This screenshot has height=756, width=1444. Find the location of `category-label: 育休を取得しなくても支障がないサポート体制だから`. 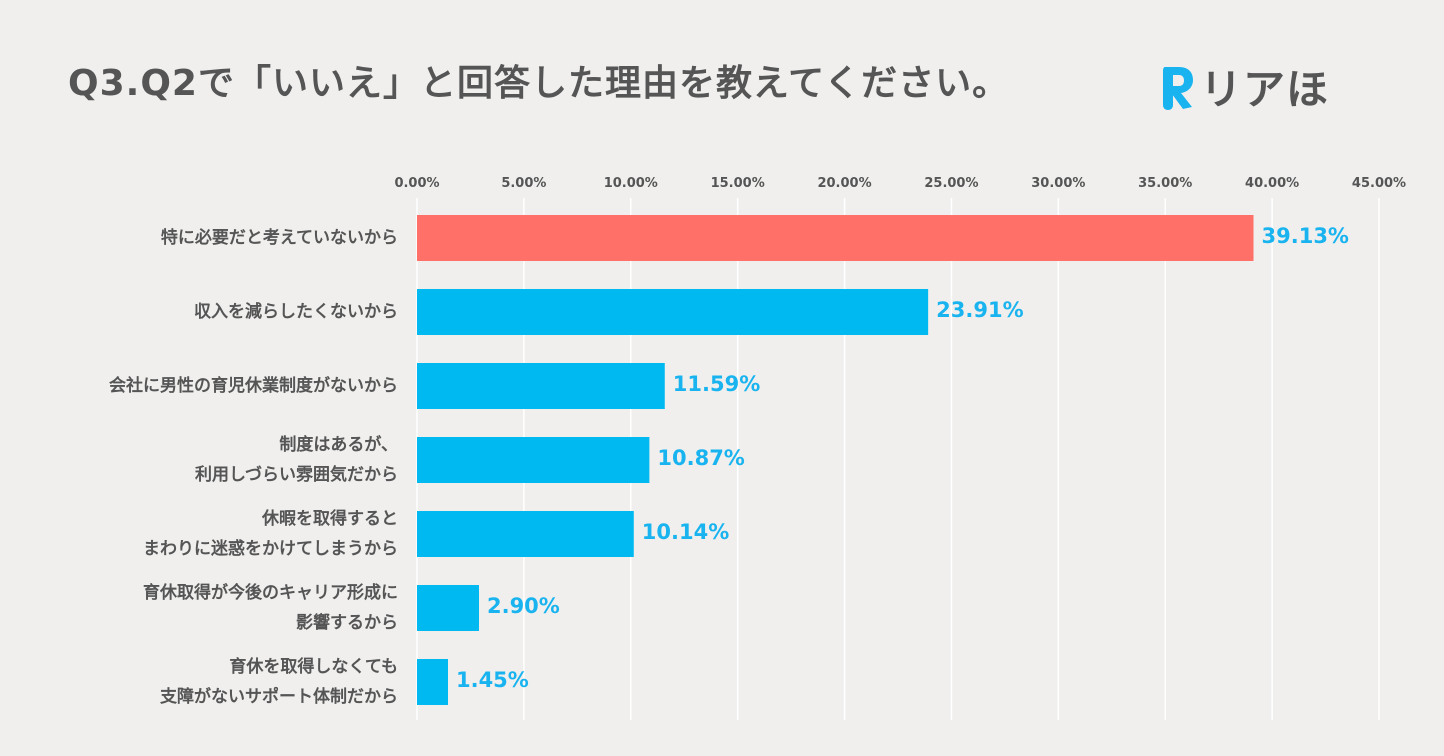

category-label: 育休を取得しなくても支障がないサポート体制だから is located at coordinates (203, 682).